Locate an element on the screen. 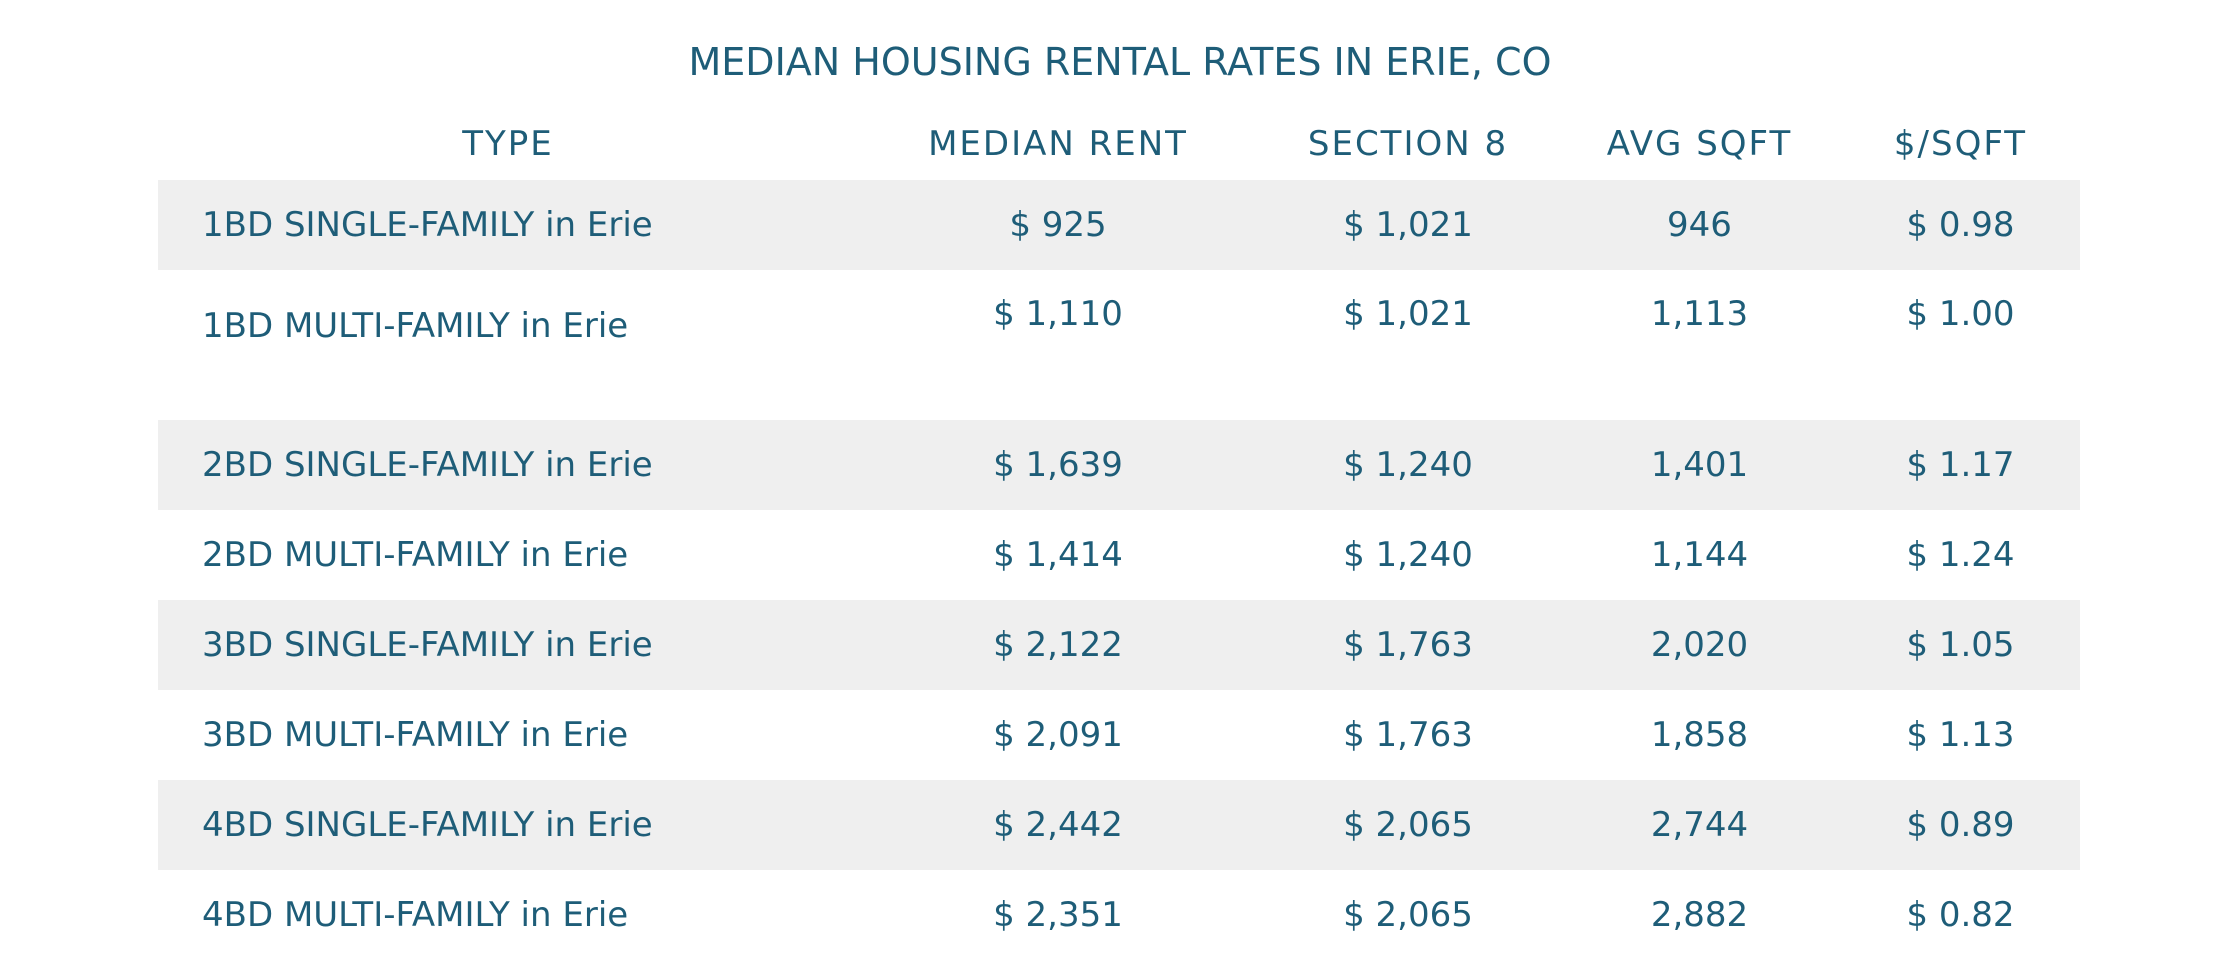  cell-type: 1BD SINGLE-FAMILY in Erie is located at coordinates (508, 225).